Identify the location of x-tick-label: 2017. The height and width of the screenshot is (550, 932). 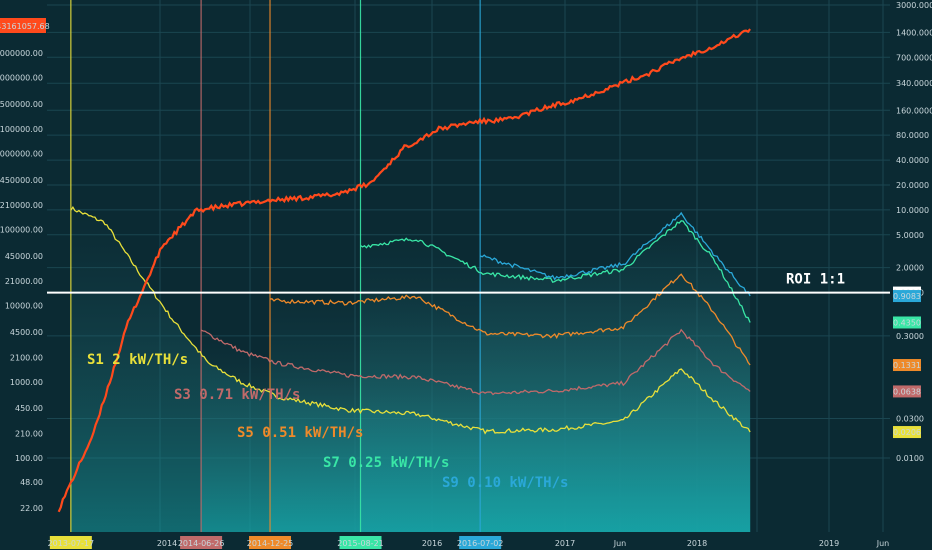
(565, 543).